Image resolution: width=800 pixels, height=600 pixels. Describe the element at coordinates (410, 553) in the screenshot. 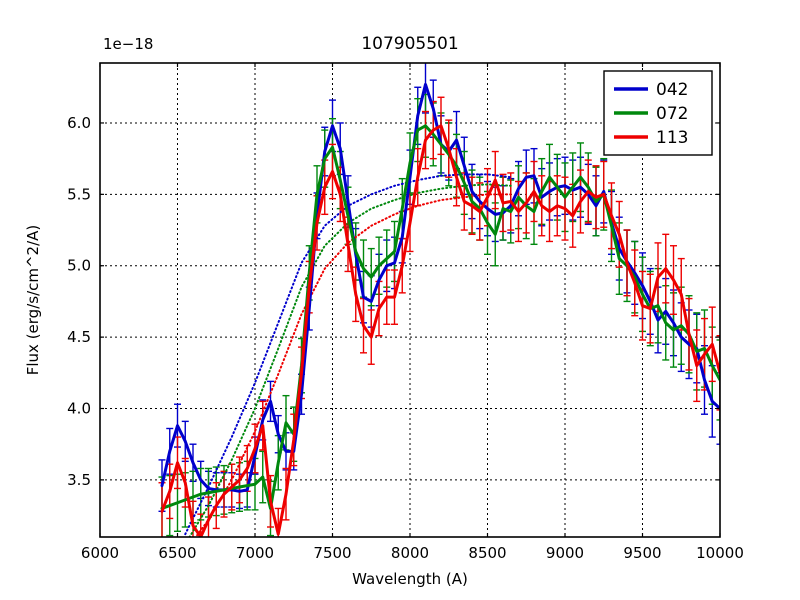

I see `x-tick-label: 8000` at that location.